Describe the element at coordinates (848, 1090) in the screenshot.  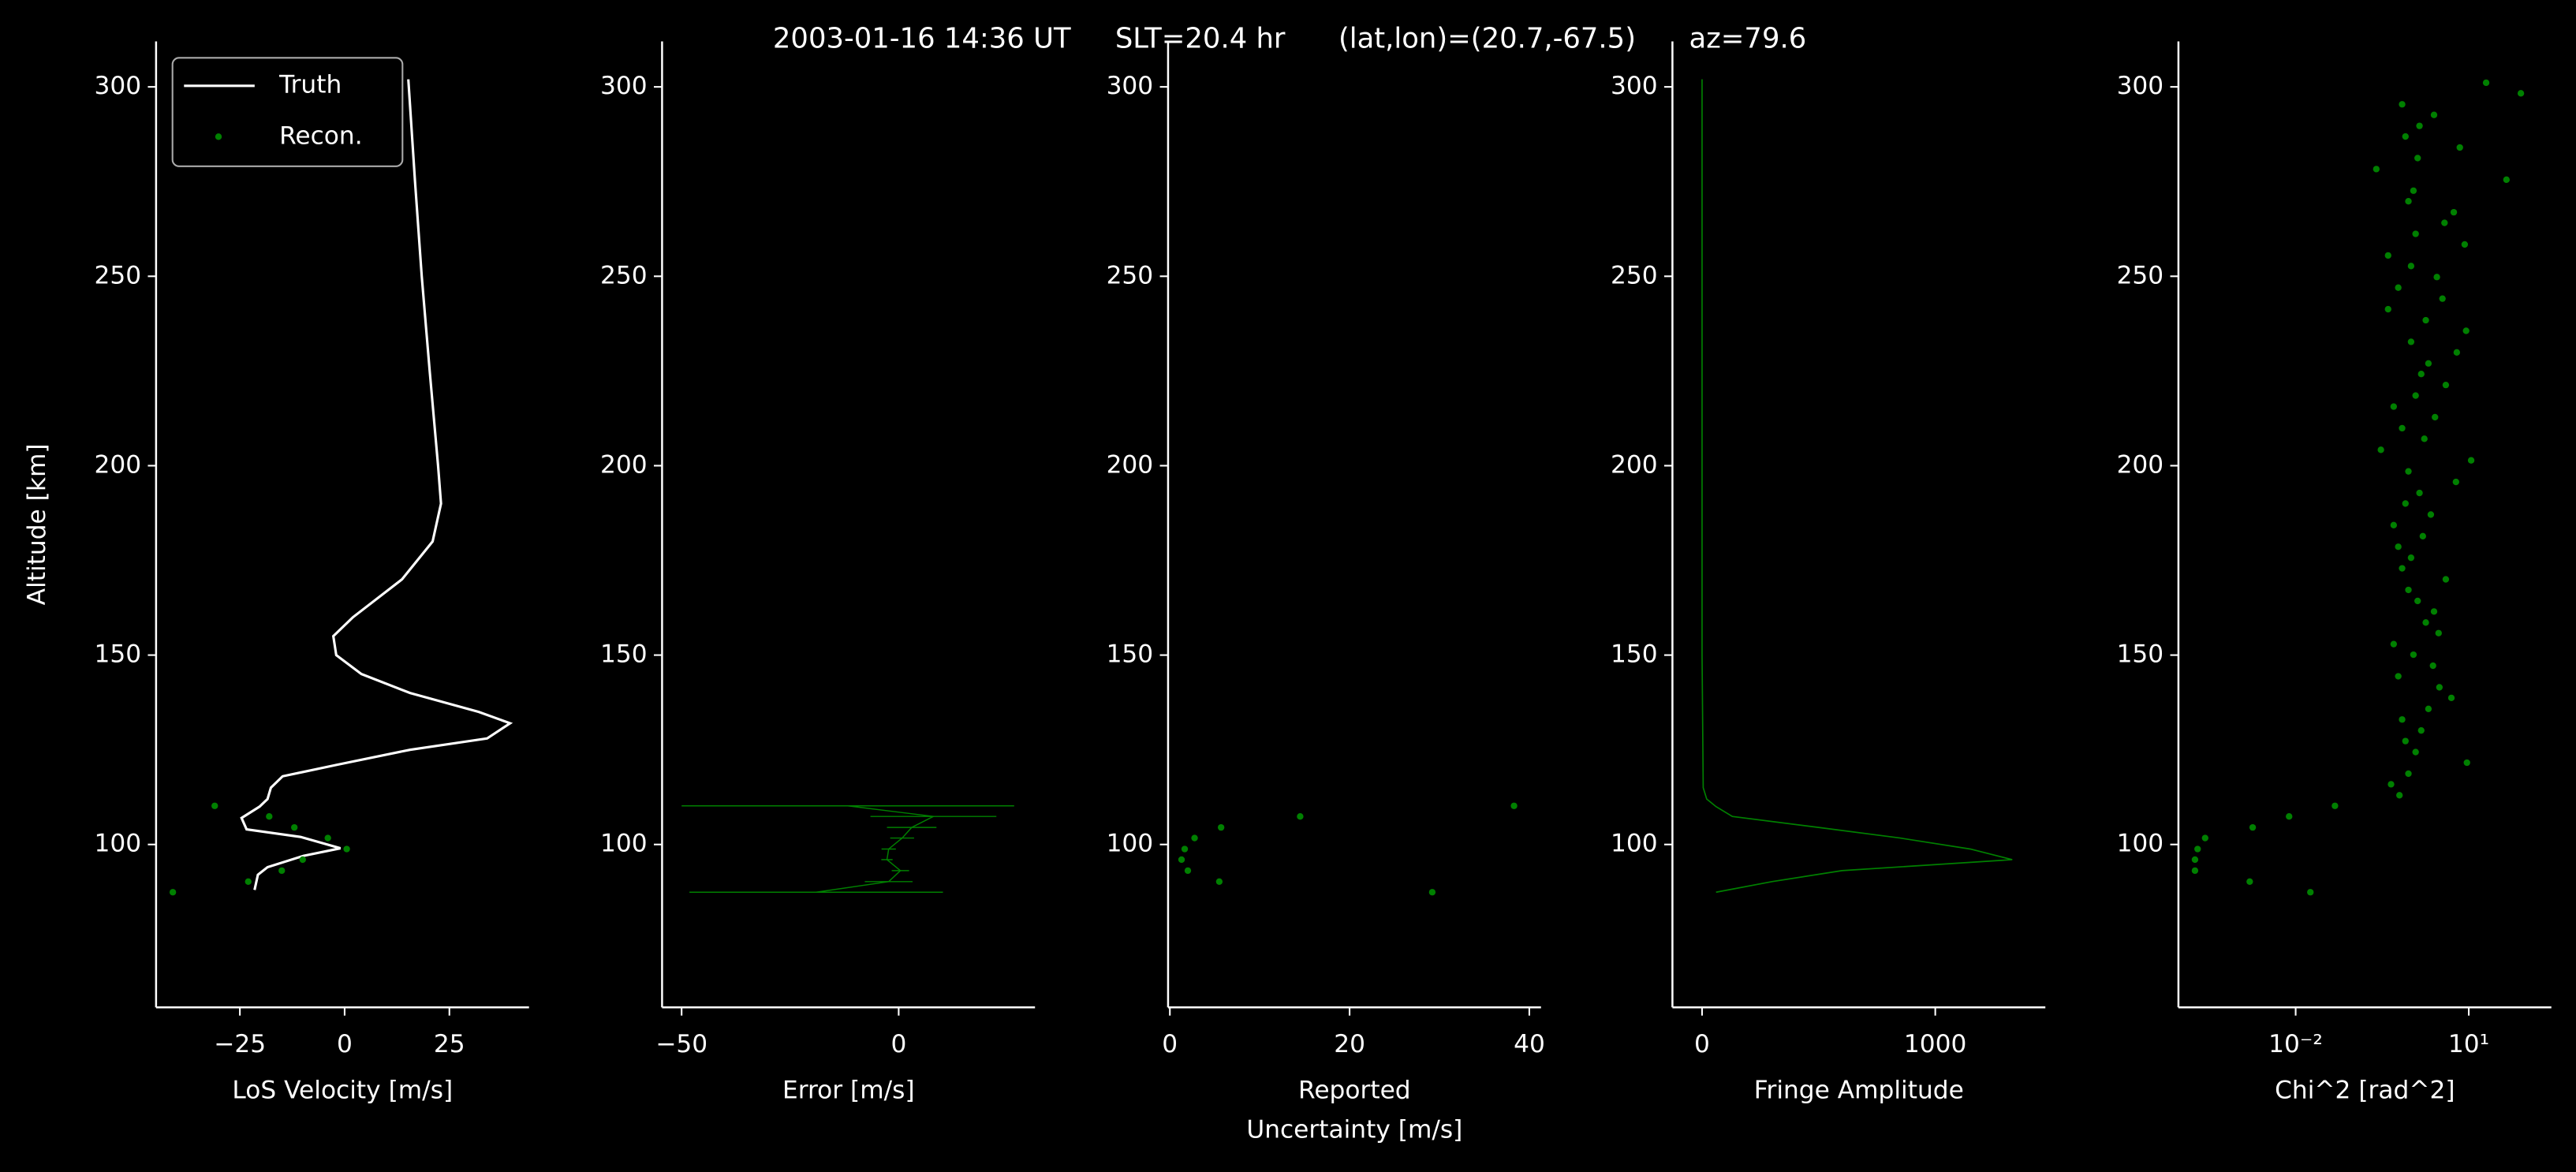
I see `x-axis-label: Error [m/s]` at that location.